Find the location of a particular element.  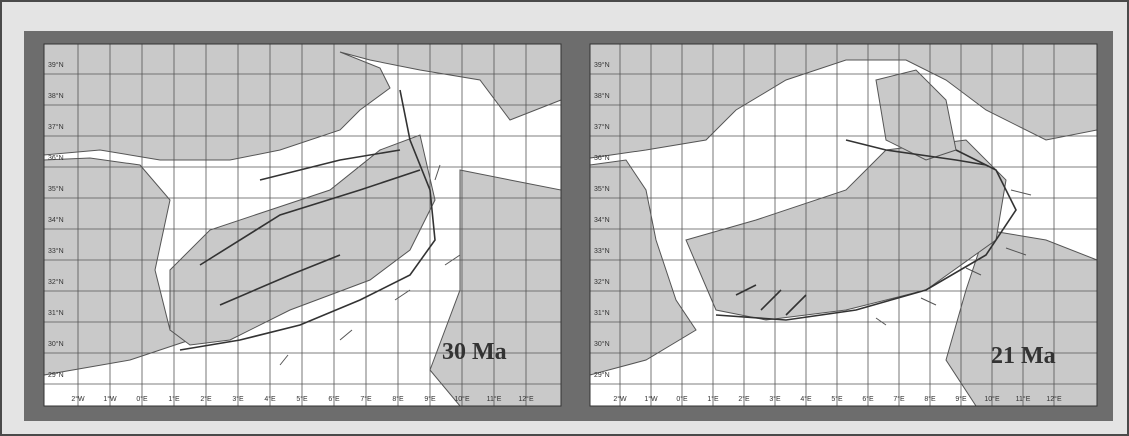

age-label: 30 Ma is located at coordinates (474, 352).